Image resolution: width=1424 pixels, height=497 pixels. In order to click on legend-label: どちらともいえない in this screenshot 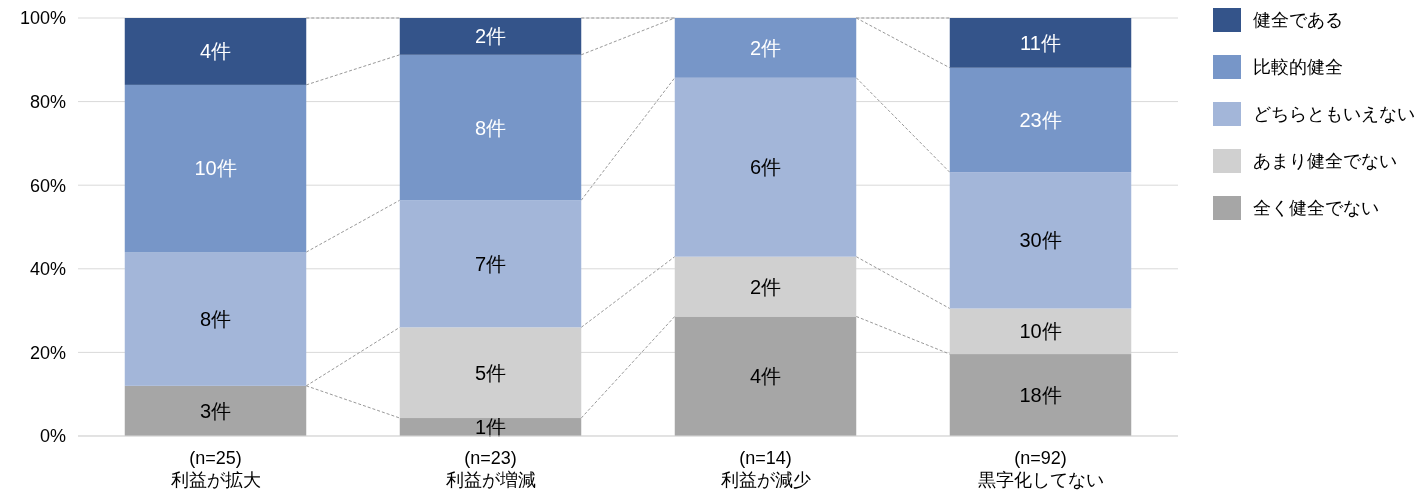, I will do `click(1334, 114)`.